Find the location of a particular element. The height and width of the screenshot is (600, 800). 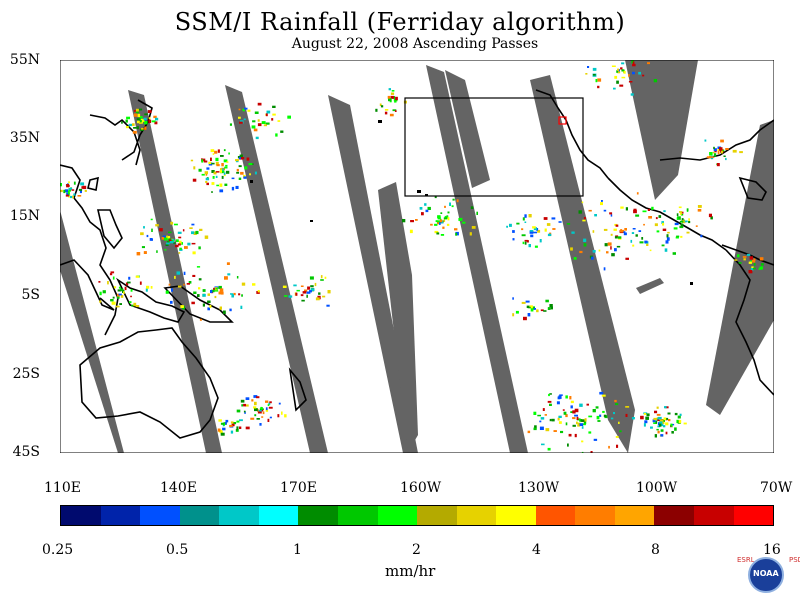

island is located at coordinates (691, 283).